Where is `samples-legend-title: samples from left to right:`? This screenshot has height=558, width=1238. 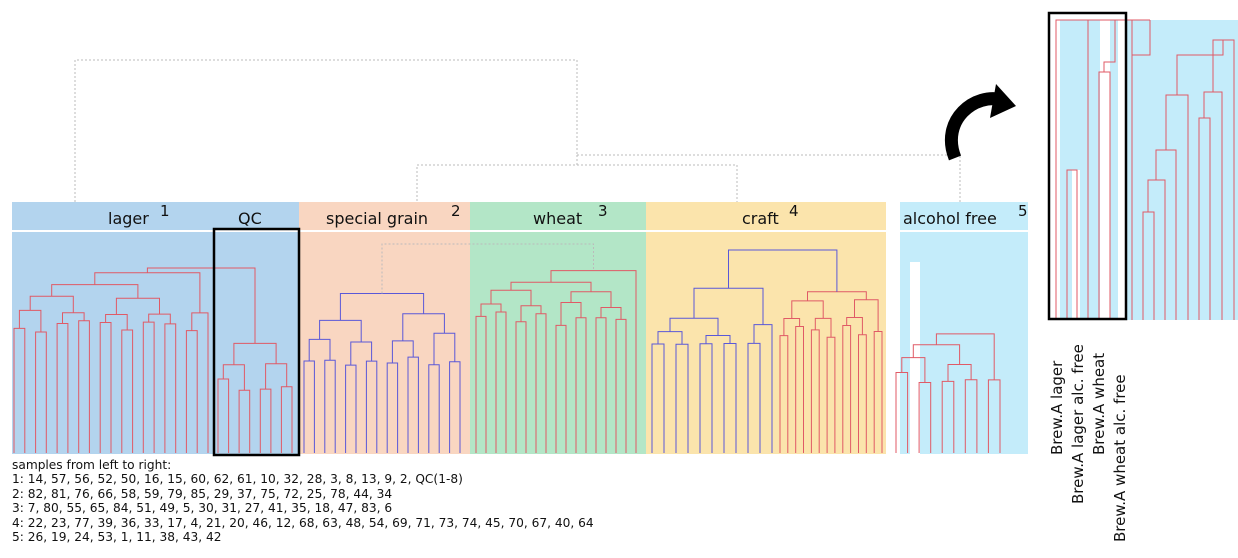
samples-legend-title: samples from left to right: is located at coordinates (92, 465).